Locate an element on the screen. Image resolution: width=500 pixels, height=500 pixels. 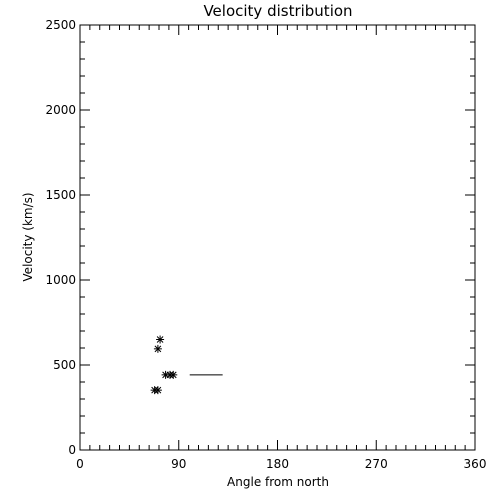
y-tick-label: 0 is located at coordinates (72, 450).